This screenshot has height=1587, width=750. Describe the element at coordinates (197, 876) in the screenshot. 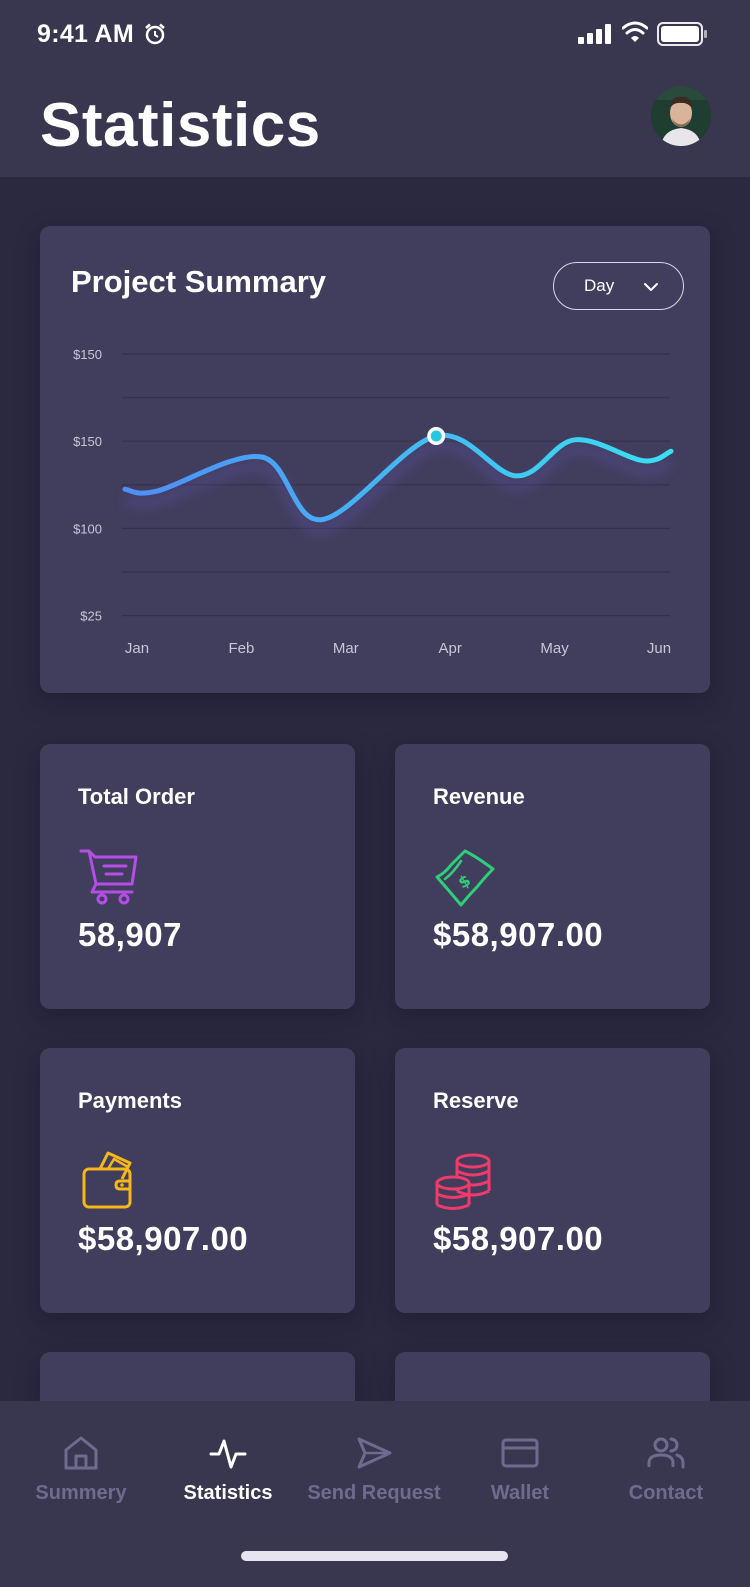

I see `stat-card-total-order: Total Order 58,907` at that location.